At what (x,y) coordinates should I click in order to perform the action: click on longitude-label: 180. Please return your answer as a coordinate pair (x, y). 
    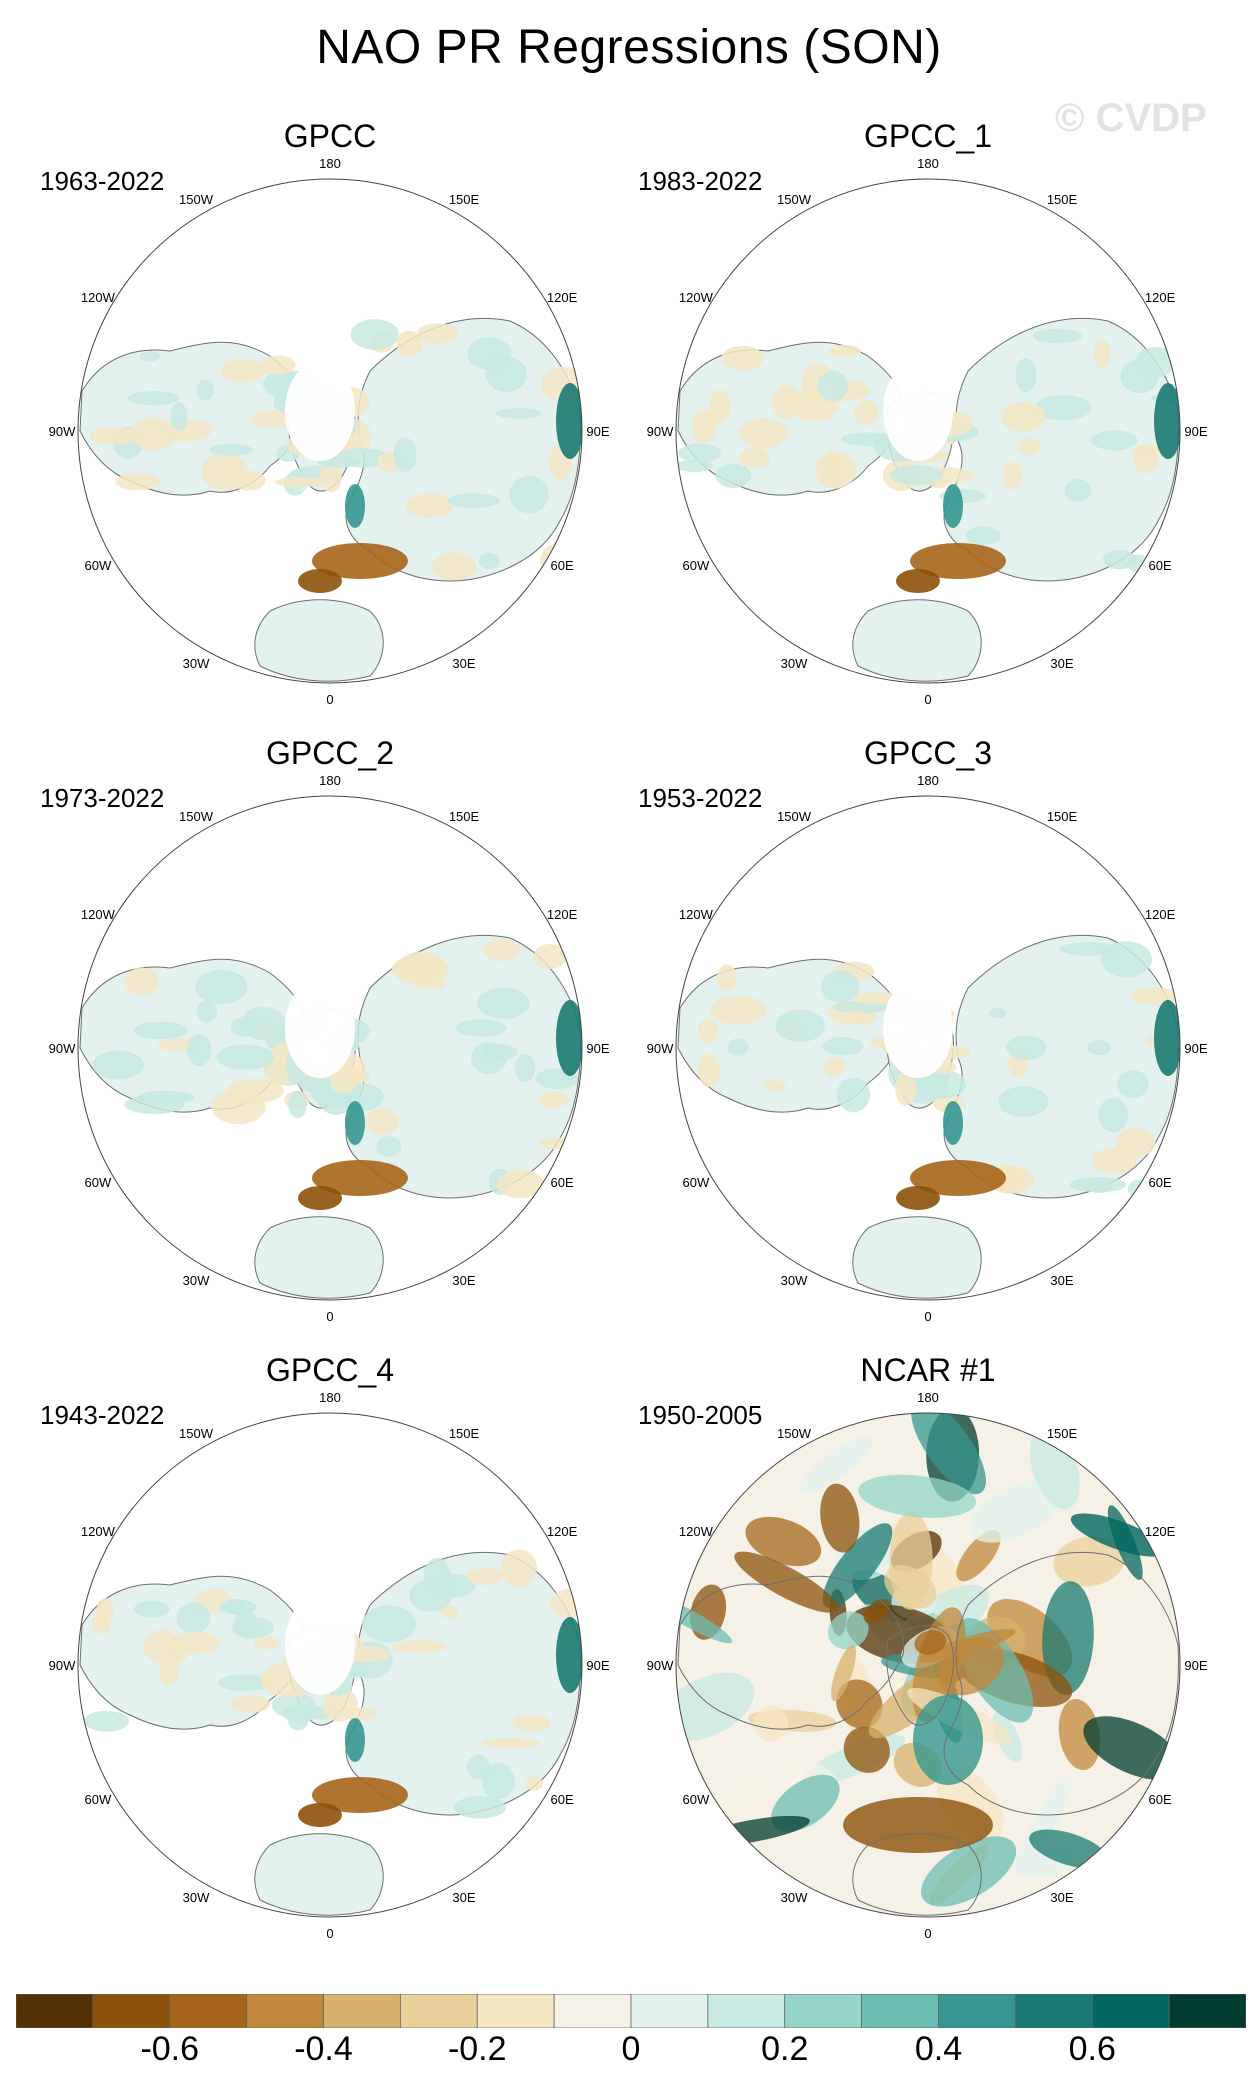
    Looking at the image, I should click on (330, 163).